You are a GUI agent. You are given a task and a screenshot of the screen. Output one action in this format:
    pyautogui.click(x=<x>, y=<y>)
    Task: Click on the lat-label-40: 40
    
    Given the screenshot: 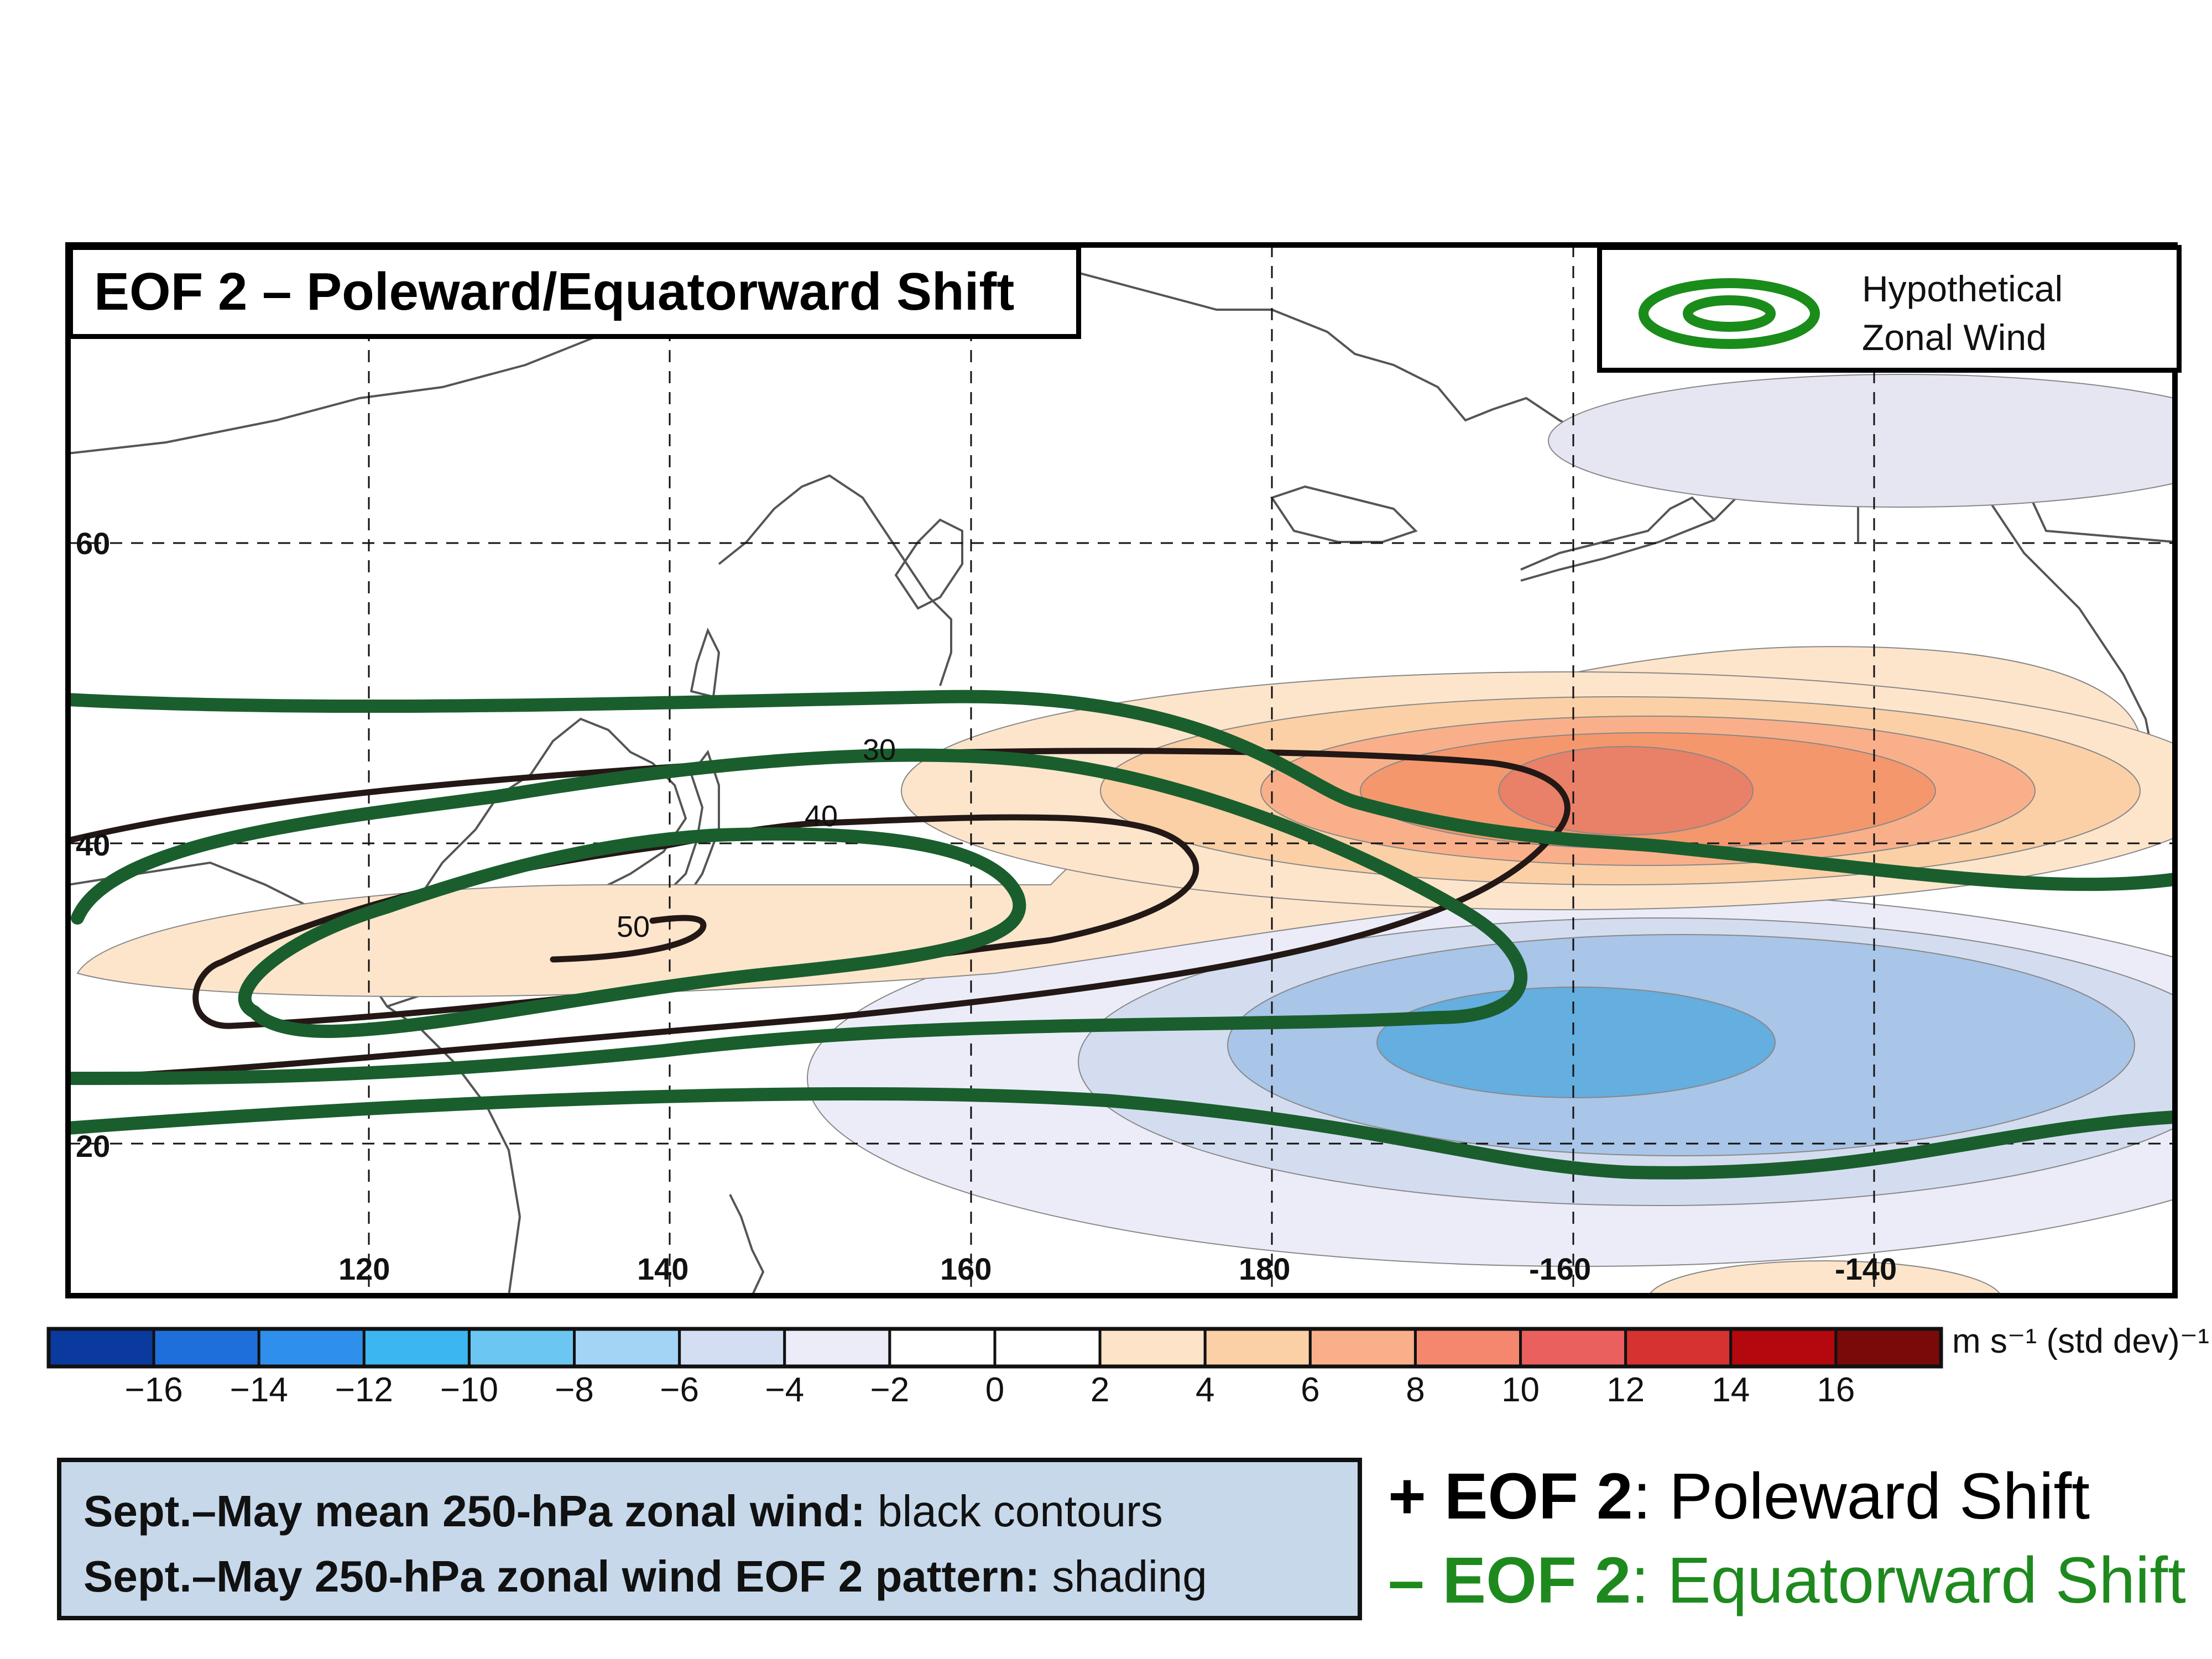 What is the action you would take?
    pyautogui.click(x=94, y=845)
    